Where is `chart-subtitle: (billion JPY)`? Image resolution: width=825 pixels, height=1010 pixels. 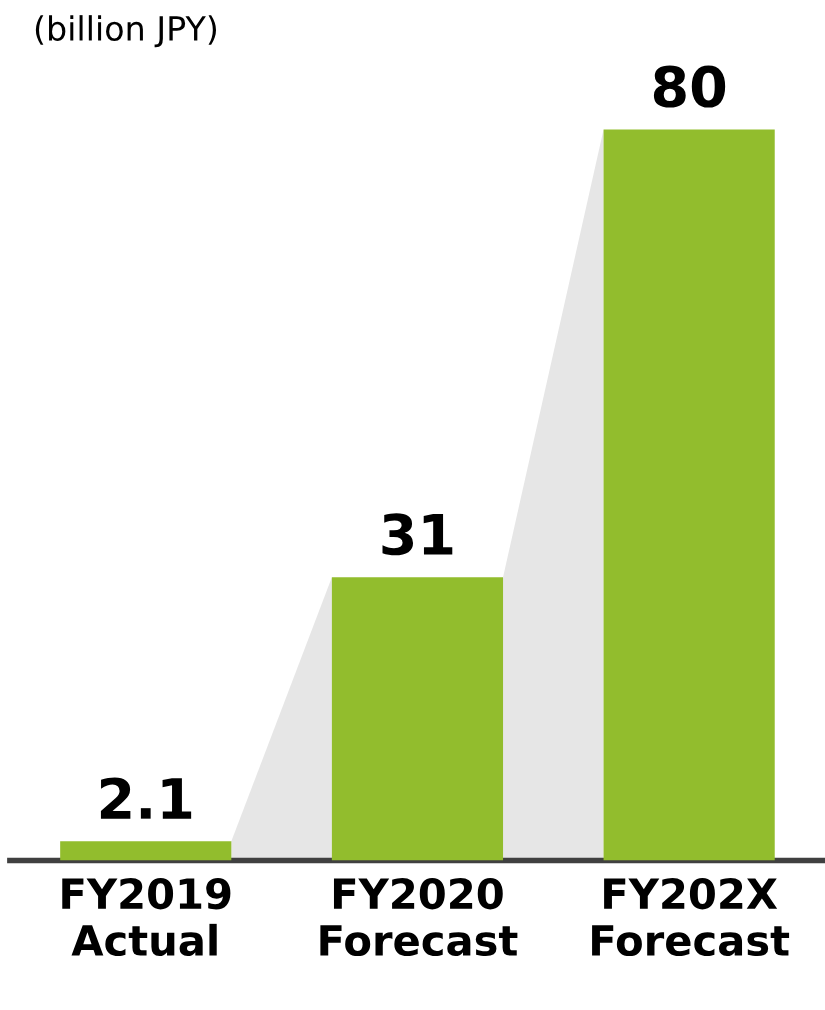
chart-subtitle: (billion JPY) is located at coordinates (126, 31).